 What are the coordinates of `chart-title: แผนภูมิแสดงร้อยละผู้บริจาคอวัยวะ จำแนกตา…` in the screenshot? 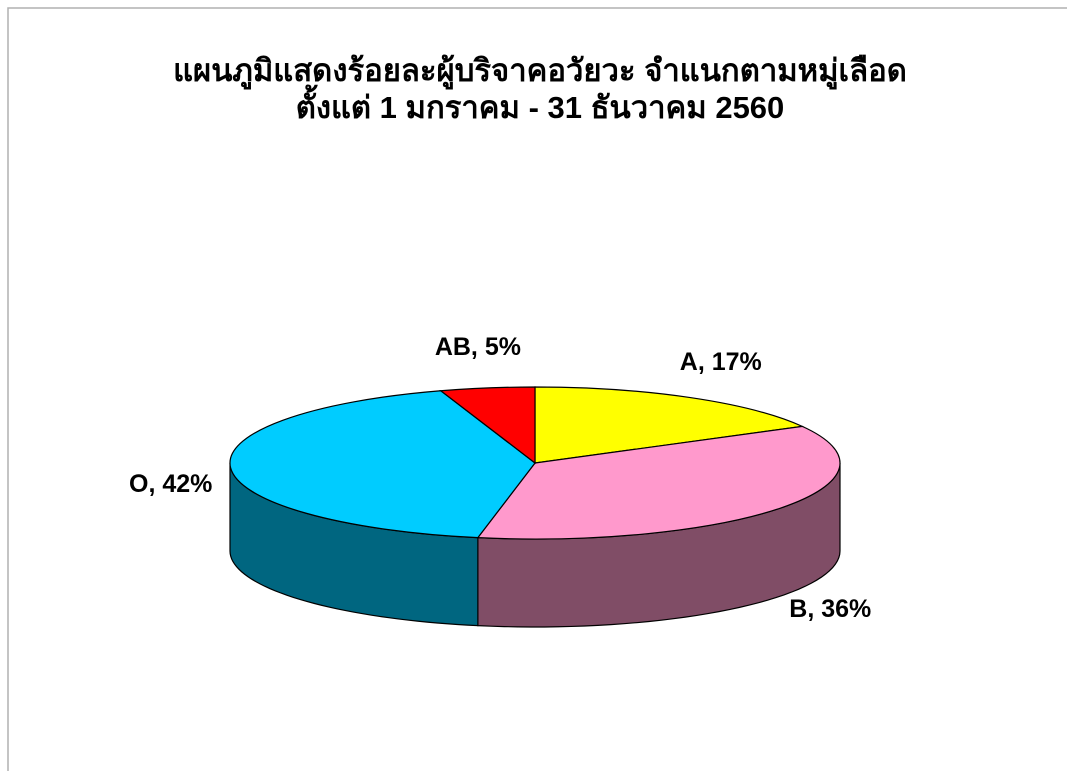 It's located at (540, 71).